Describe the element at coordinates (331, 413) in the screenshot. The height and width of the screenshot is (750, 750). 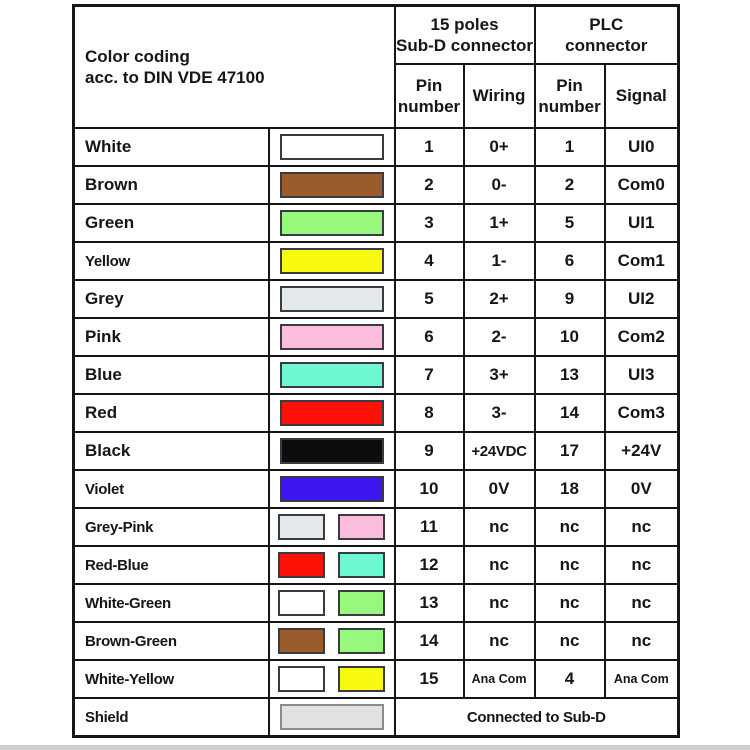
I see `red-swatch` at that location.